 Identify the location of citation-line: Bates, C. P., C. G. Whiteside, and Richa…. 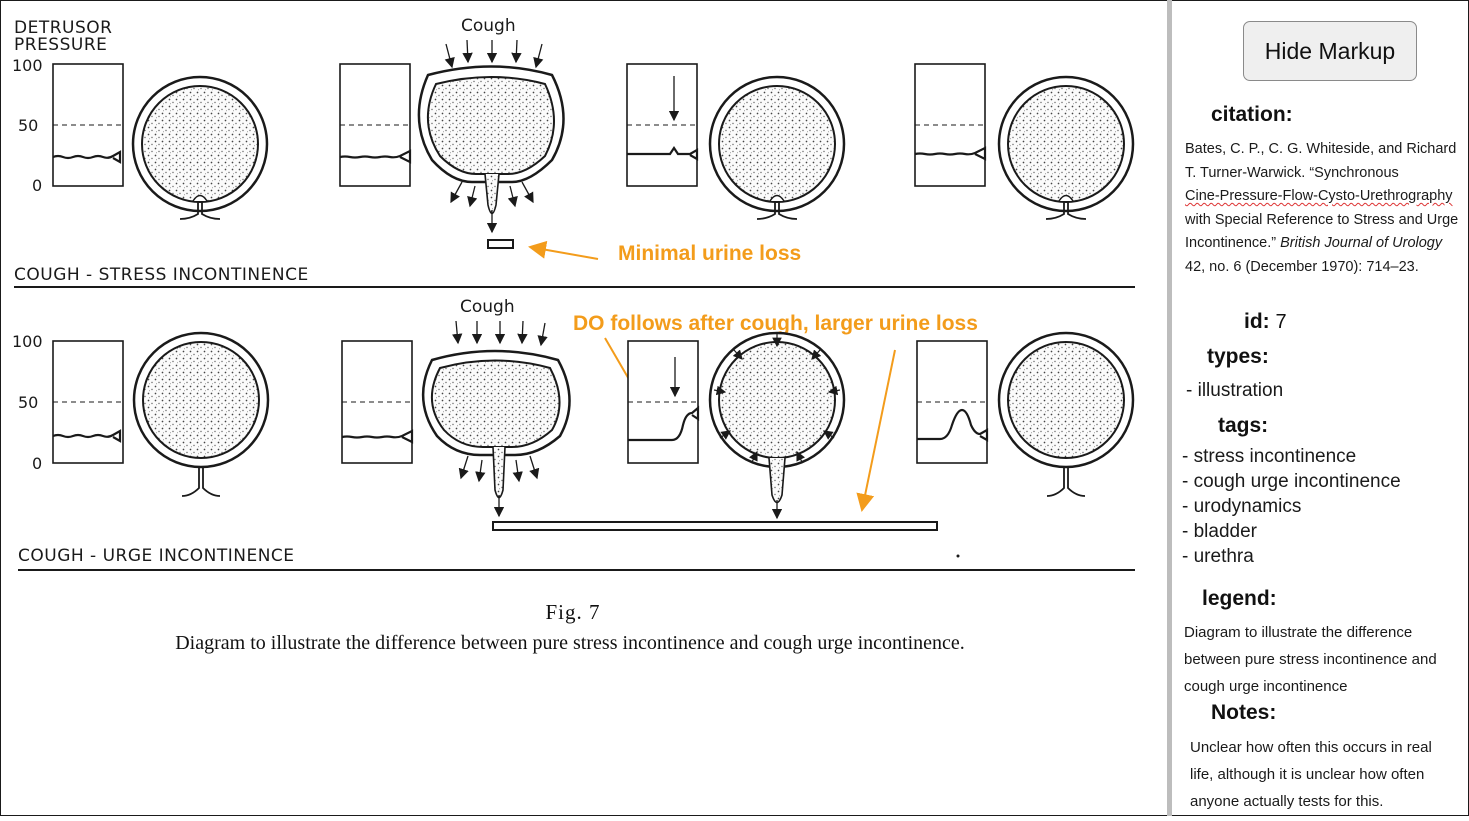
(1321, 149).